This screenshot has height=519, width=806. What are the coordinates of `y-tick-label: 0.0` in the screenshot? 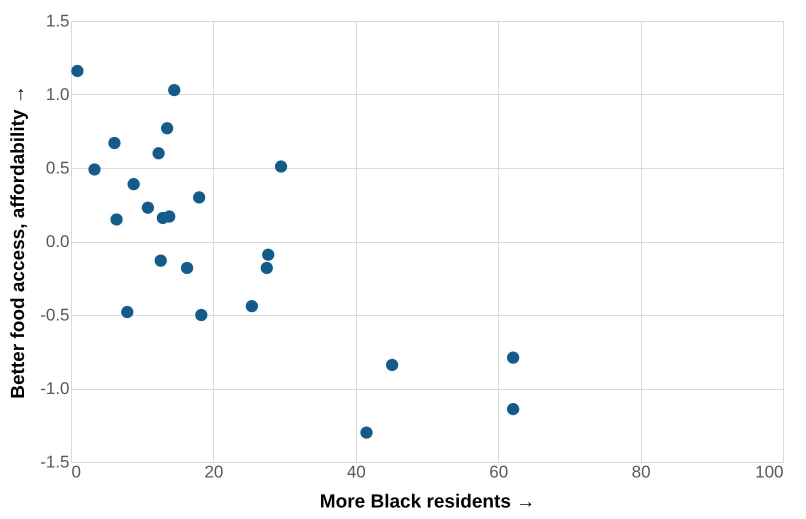 It's located at (58, 241).